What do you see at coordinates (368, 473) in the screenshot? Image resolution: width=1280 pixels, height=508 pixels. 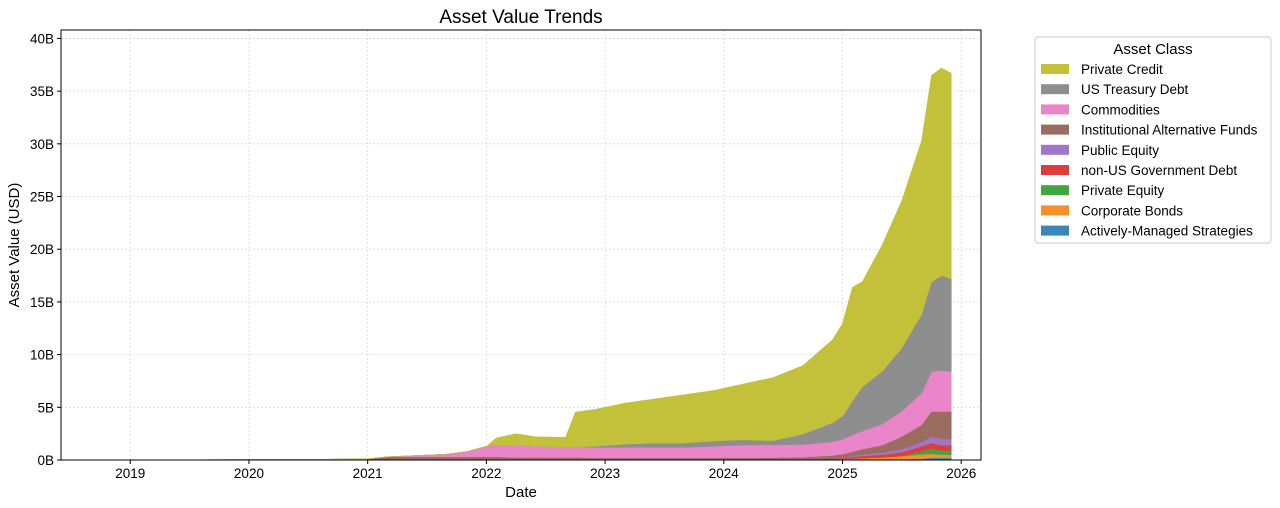 I see `x-tick-label: 2021` at bounding box center [368, 473].